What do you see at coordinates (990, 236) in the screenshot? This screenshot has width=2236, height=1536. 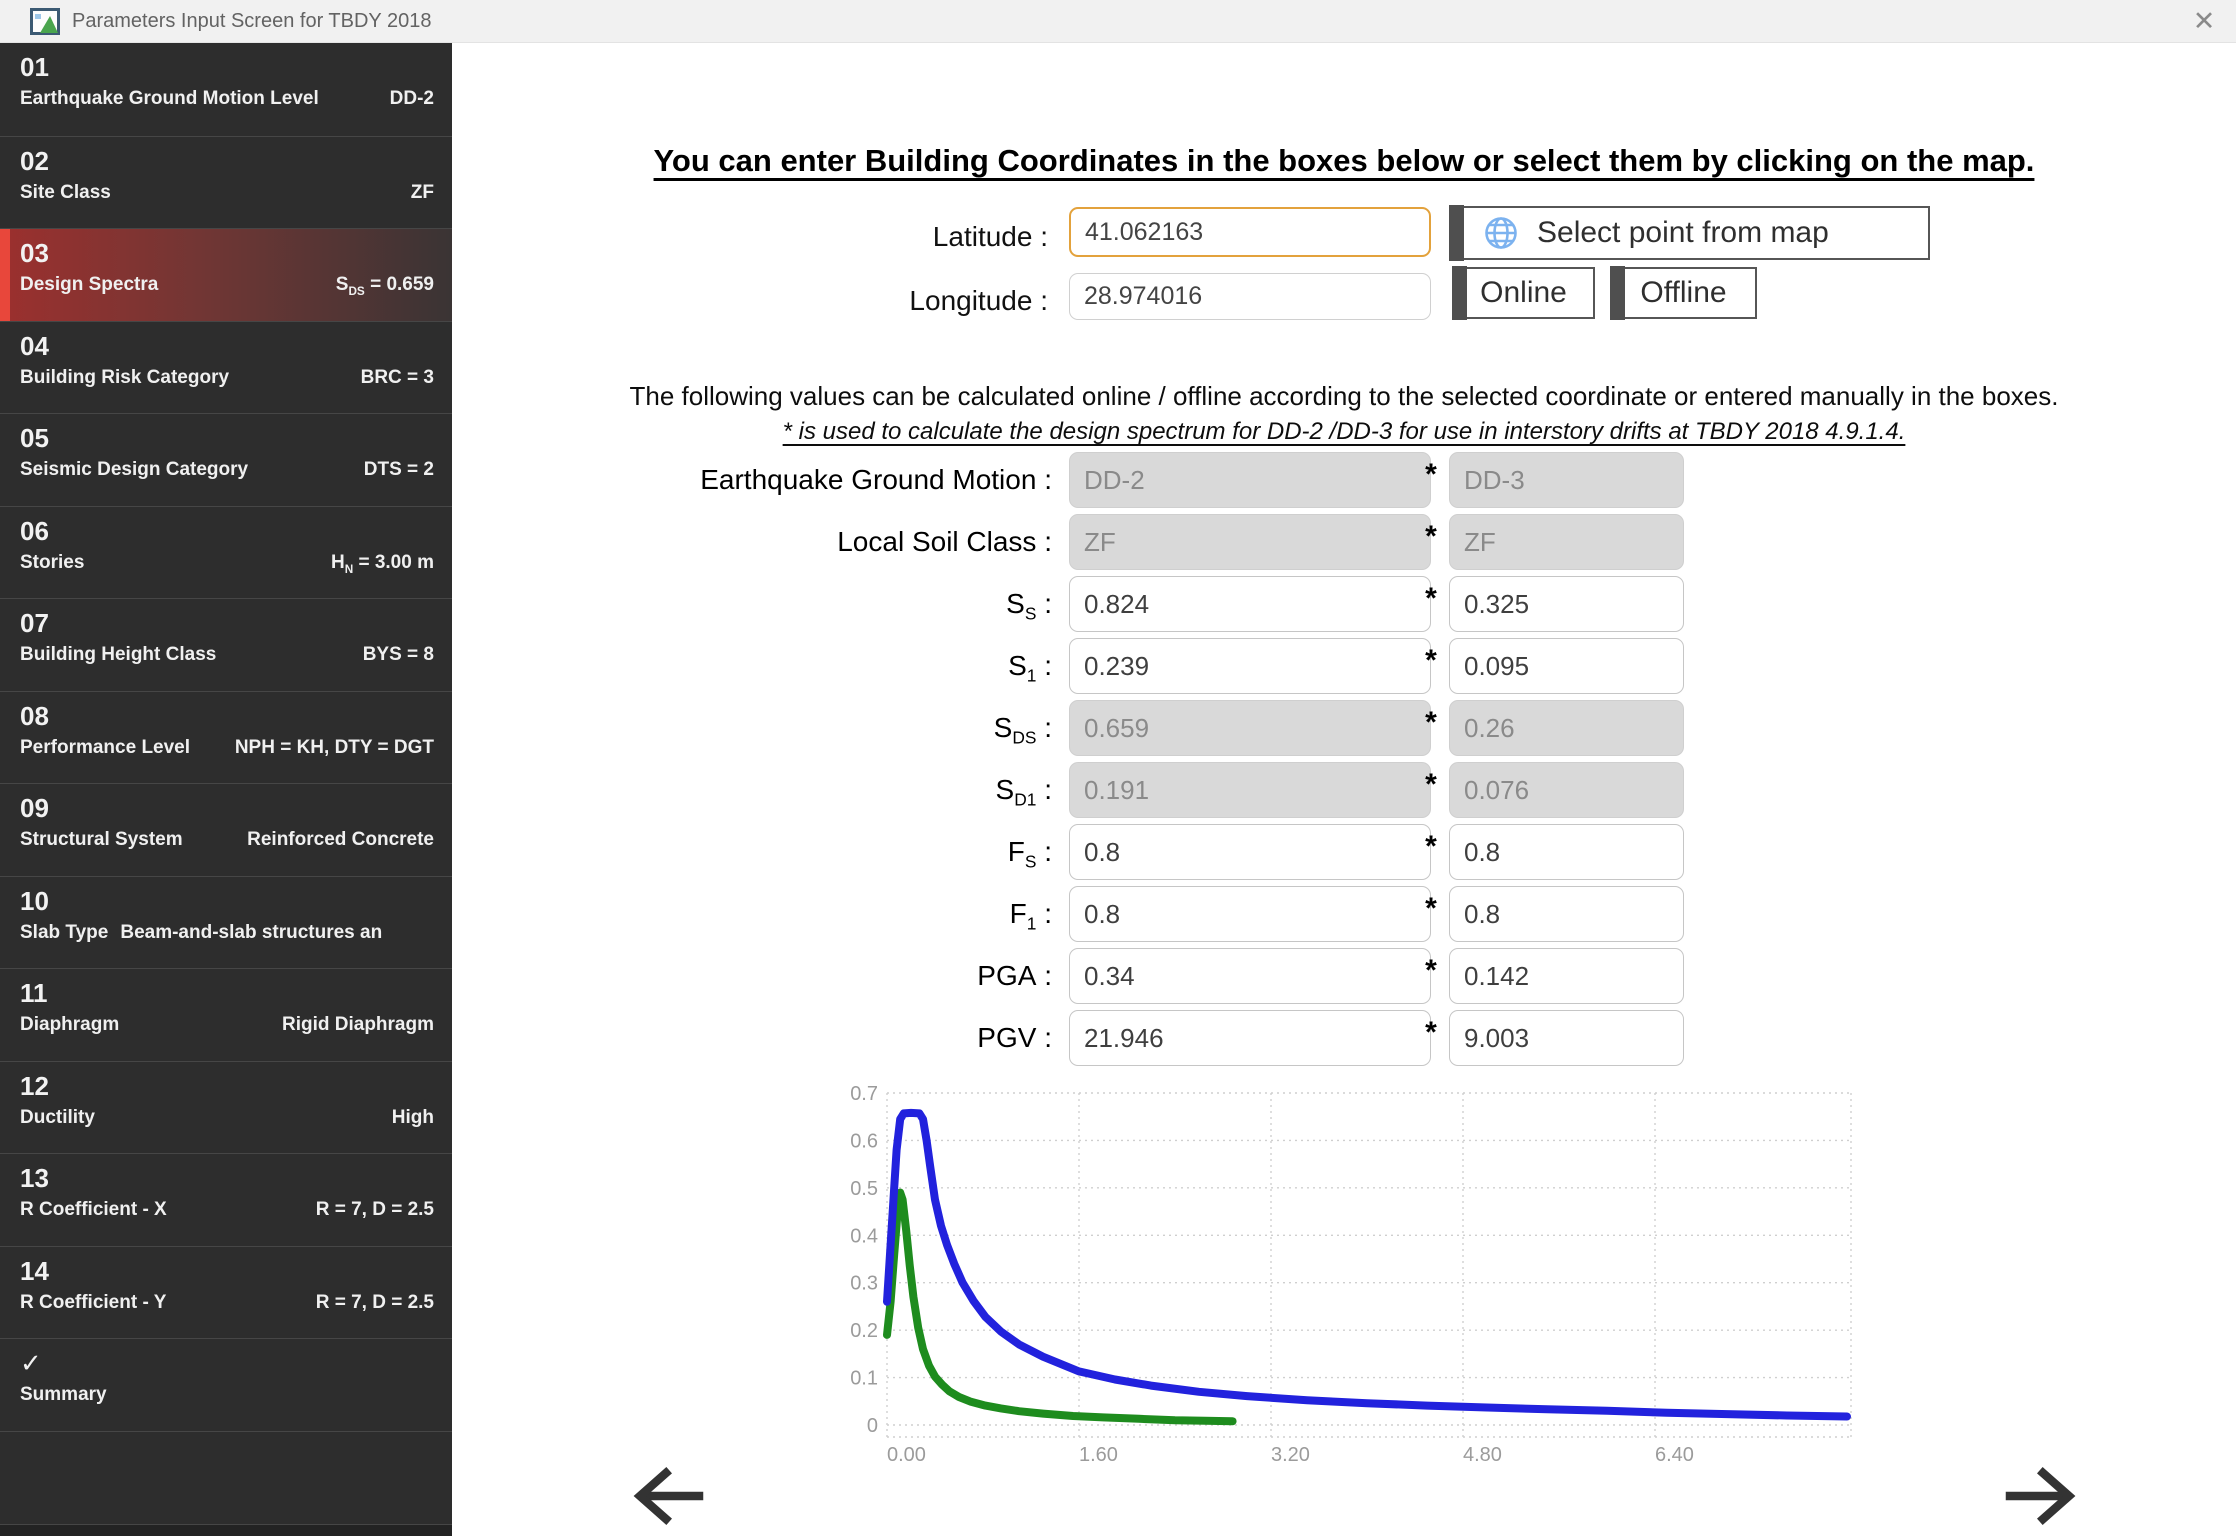 I see `latitude-label: Latitude :` at bounding box center [990, 236].